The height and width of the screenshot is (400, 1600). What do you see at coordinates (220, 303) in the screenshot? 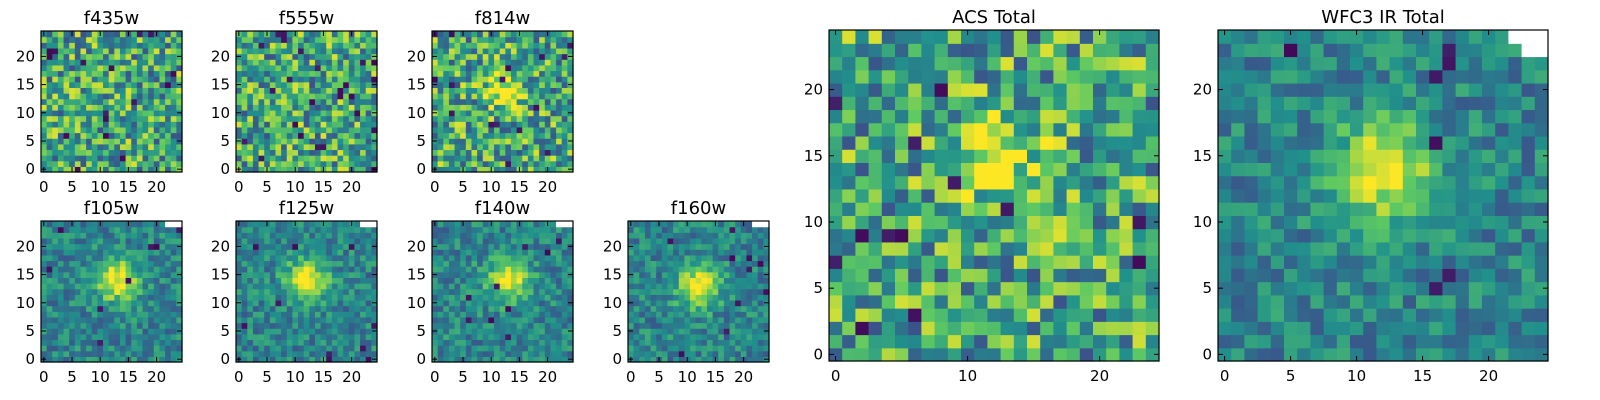
I see `y-tick-label: 10` at bounding box center [220, 303].